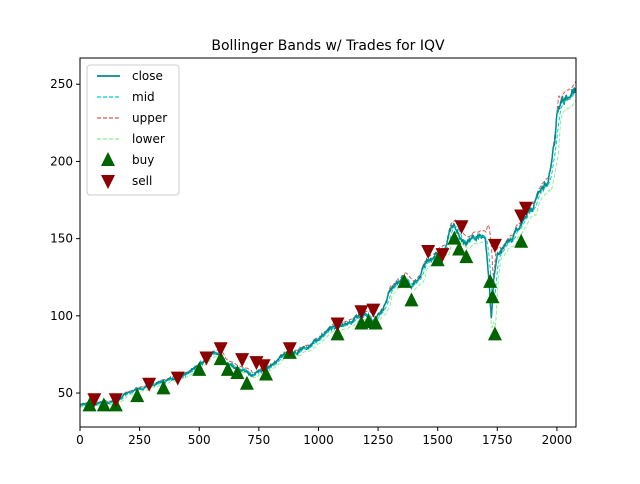  I want to click on legend-label-buy: buy, so click(143, 160).